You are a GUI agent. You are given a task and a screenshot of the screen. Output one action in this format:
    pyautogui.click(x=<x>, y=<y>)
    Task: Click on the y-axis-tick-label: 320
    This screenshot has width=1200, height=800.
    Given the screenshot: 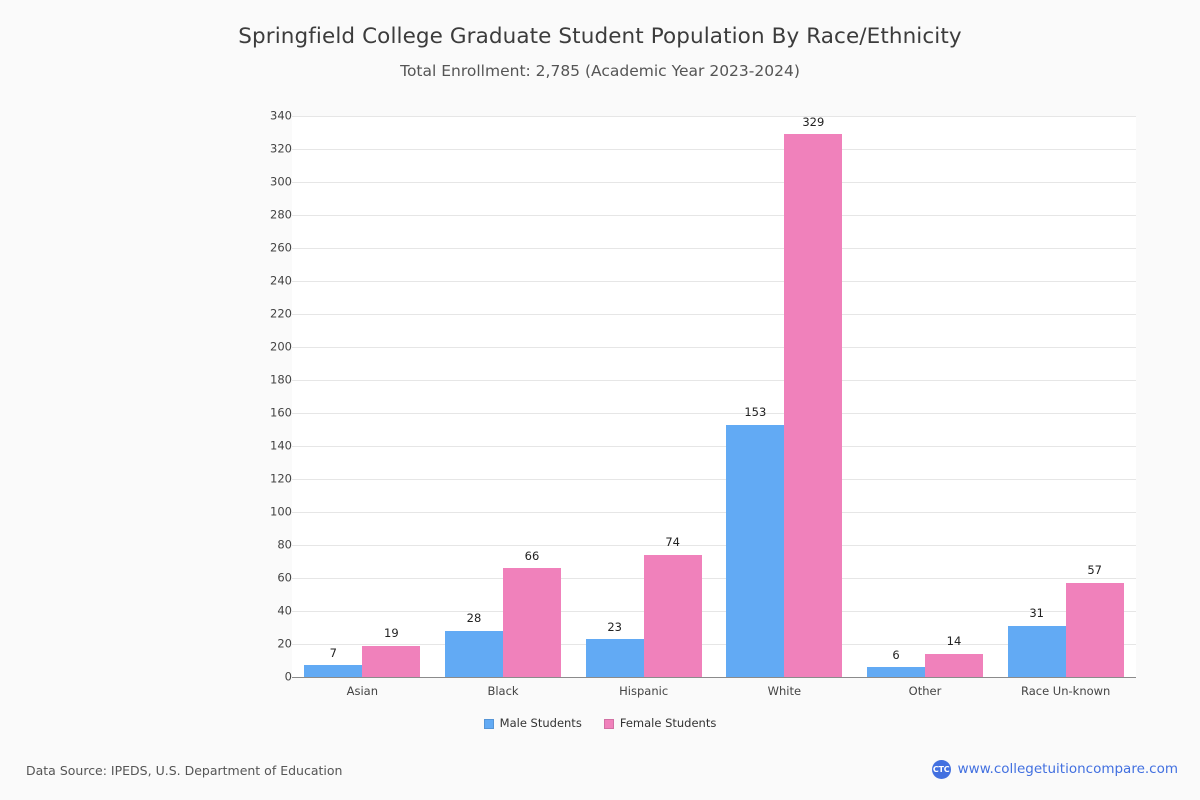 What is the action you would take?
    pyautogui.click(x=281, y=148)
    